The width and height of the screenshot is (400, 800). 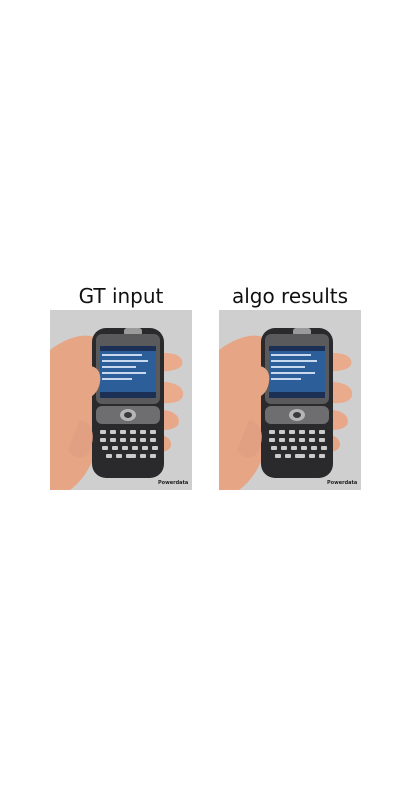 What do you see at coordinates (290, 296) in the screenshot?
I see `panel-title: algo results` at bounding box center [290, 296].